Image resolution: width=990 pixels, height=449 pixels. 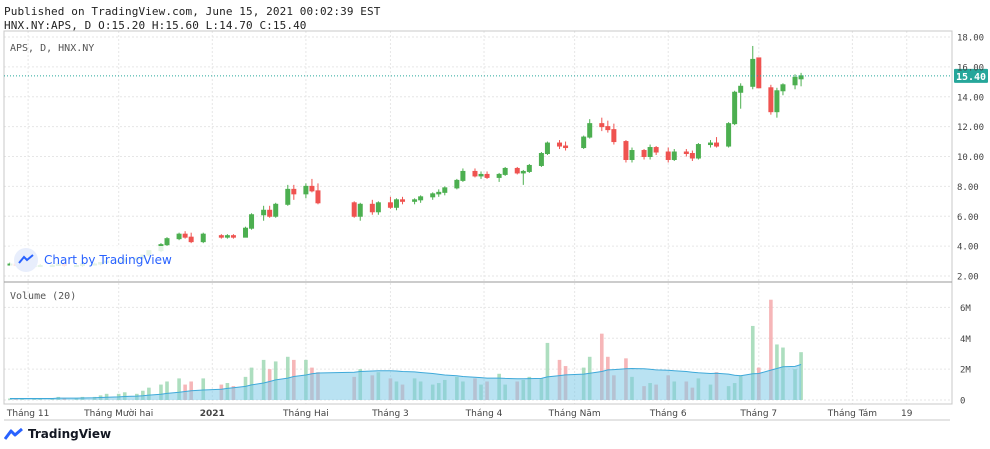 What do you see at coordinates (26, 260) in the screenshot?
I see `tradingview-cloud-icon` at bounding box center [26, 260].